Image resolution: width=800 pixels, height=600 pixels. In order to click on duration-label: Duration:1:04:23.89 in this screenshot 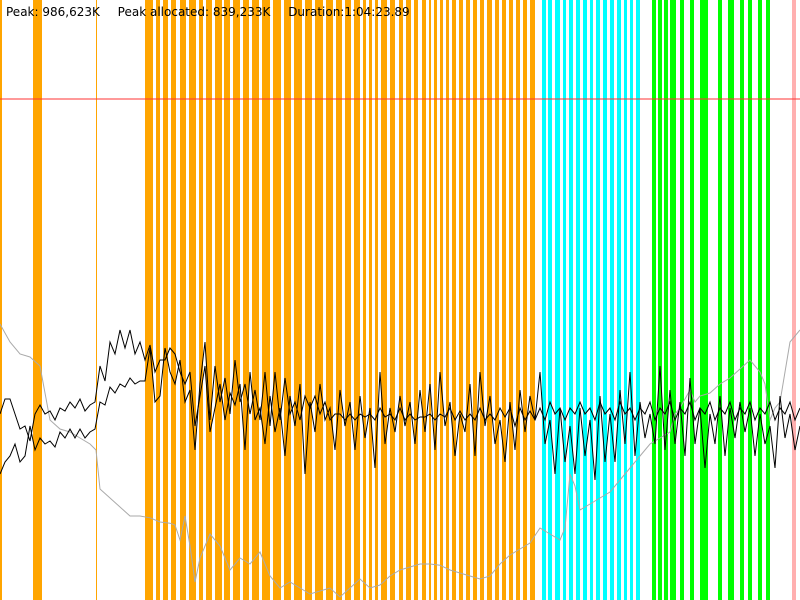, I will do `click(349, 12)`.